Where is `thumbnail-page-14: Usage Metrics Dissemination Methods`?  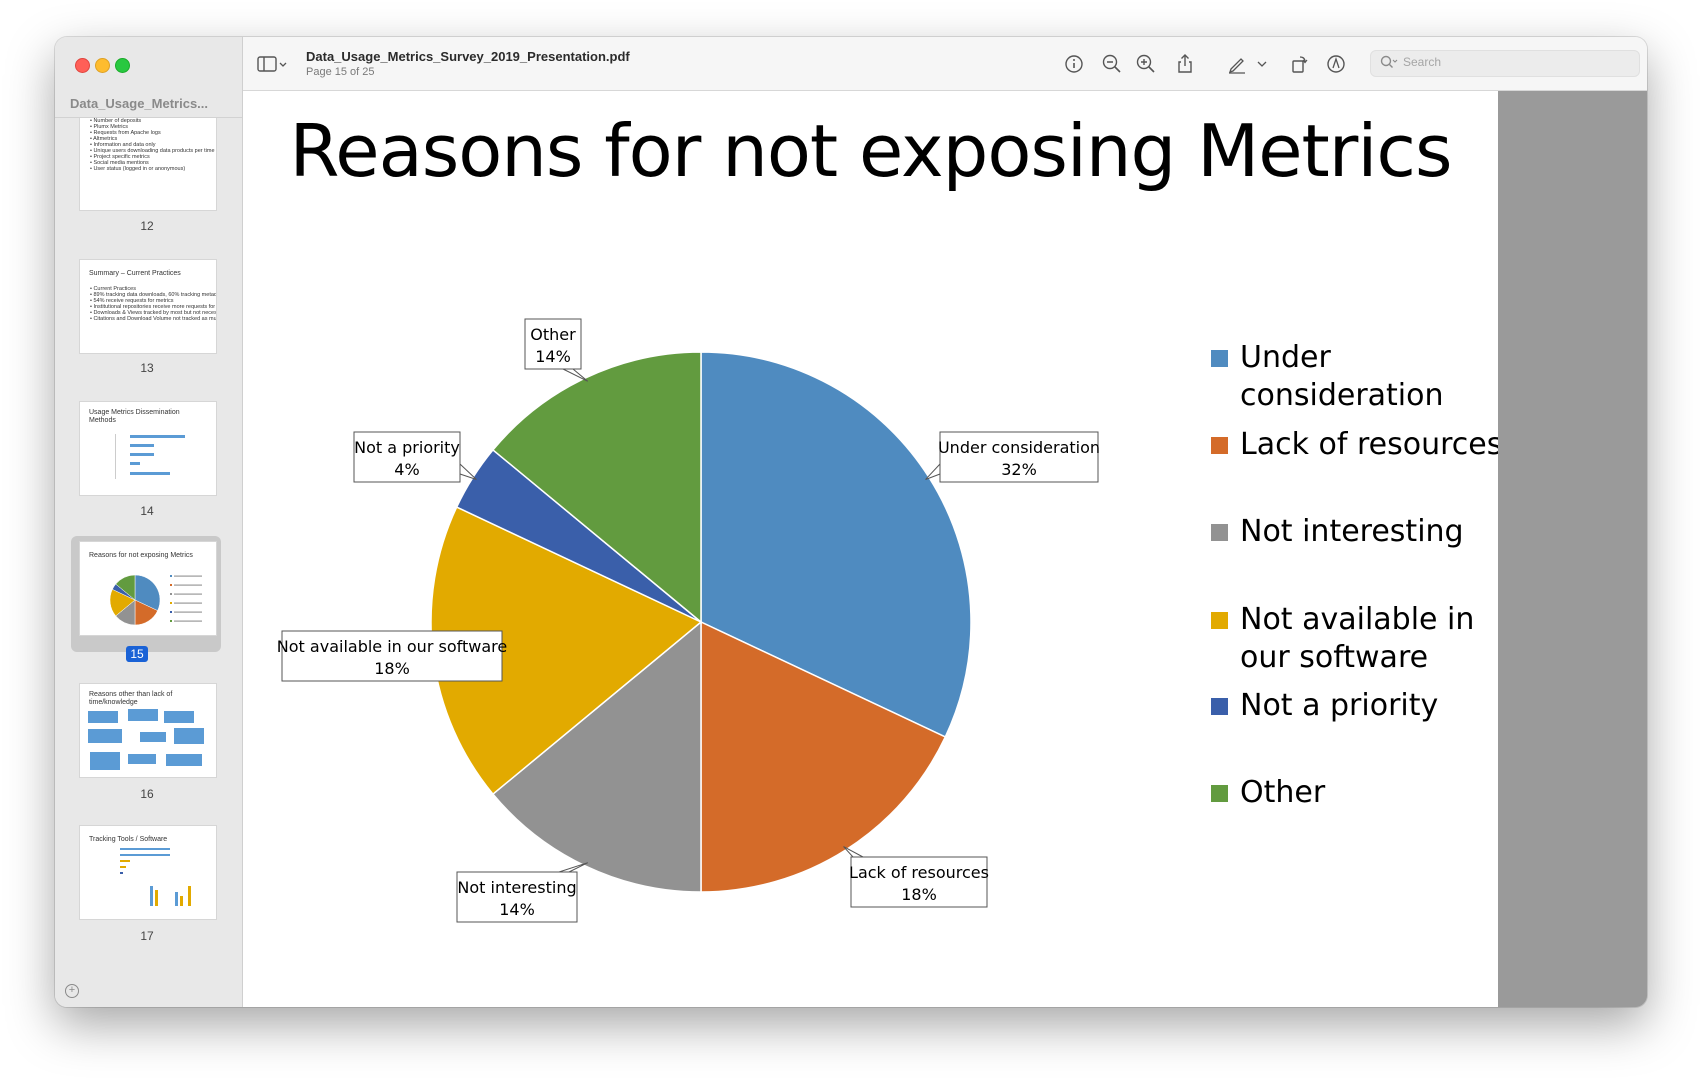 thumbnail-page-14: Usage Metrics Dissemination Methods is located at coordinates (148, 448).